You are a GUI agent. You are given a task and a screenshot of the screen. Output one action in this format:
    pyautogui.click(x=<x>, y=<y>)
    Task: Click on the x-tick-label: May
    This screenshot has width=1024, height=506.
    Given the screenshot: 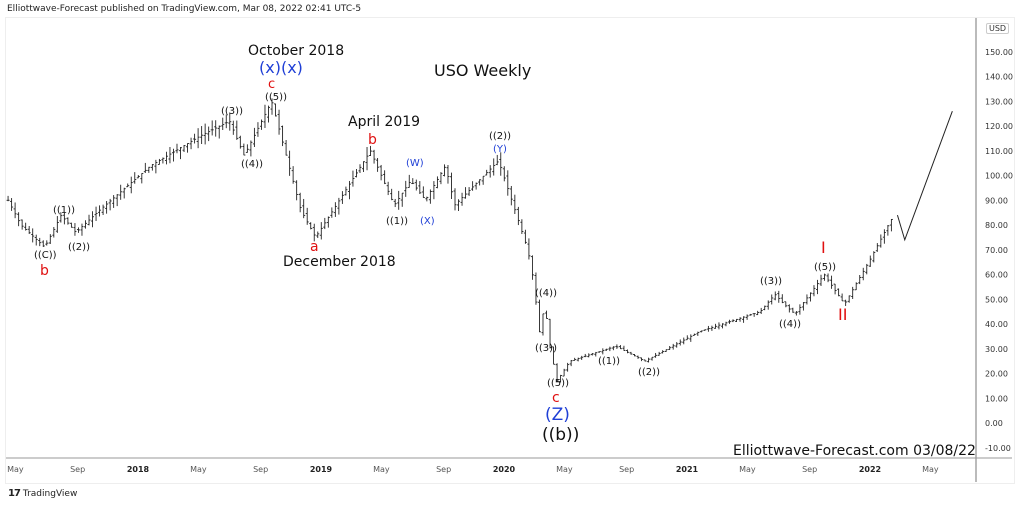 What is the action you would take?
    pyautogui.click(x=15, y=469)
    